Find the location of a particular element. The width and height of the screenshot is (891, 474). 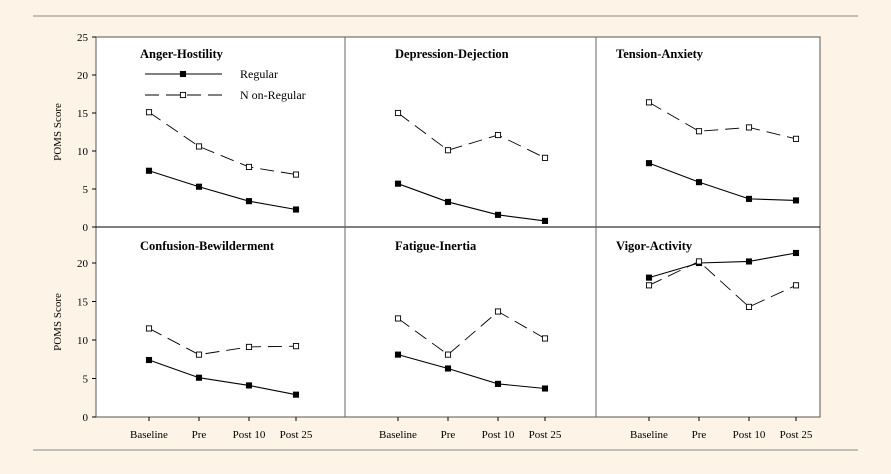

panel-title-depression-dejection: Depression-Dejection is located at coordinates (452, 54).